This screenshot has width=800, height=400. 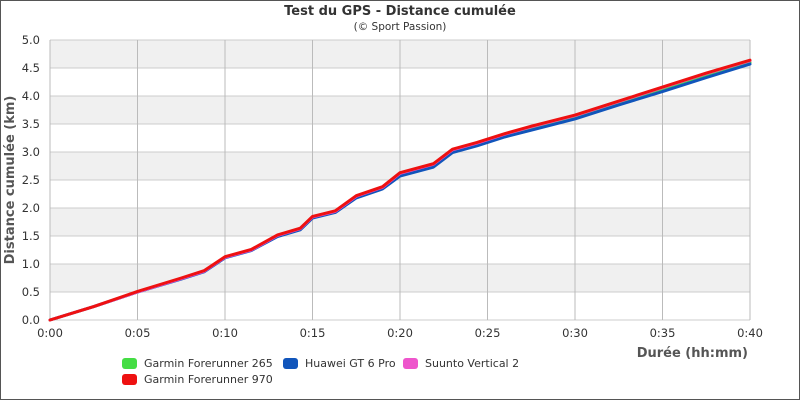 What do you see at coordinates (31, 320) in the screenshot?
I see `y-tick-label: 0.0` at bounding box center [31, 320].